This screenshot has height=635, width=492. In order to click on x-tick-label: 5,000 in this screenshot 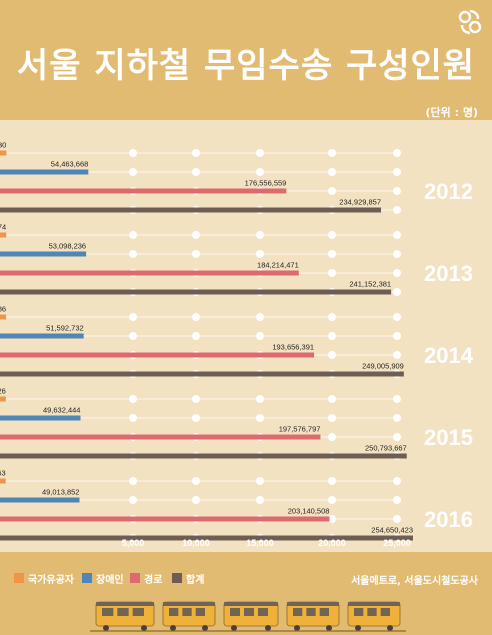, I will do `click(133, 543)`.